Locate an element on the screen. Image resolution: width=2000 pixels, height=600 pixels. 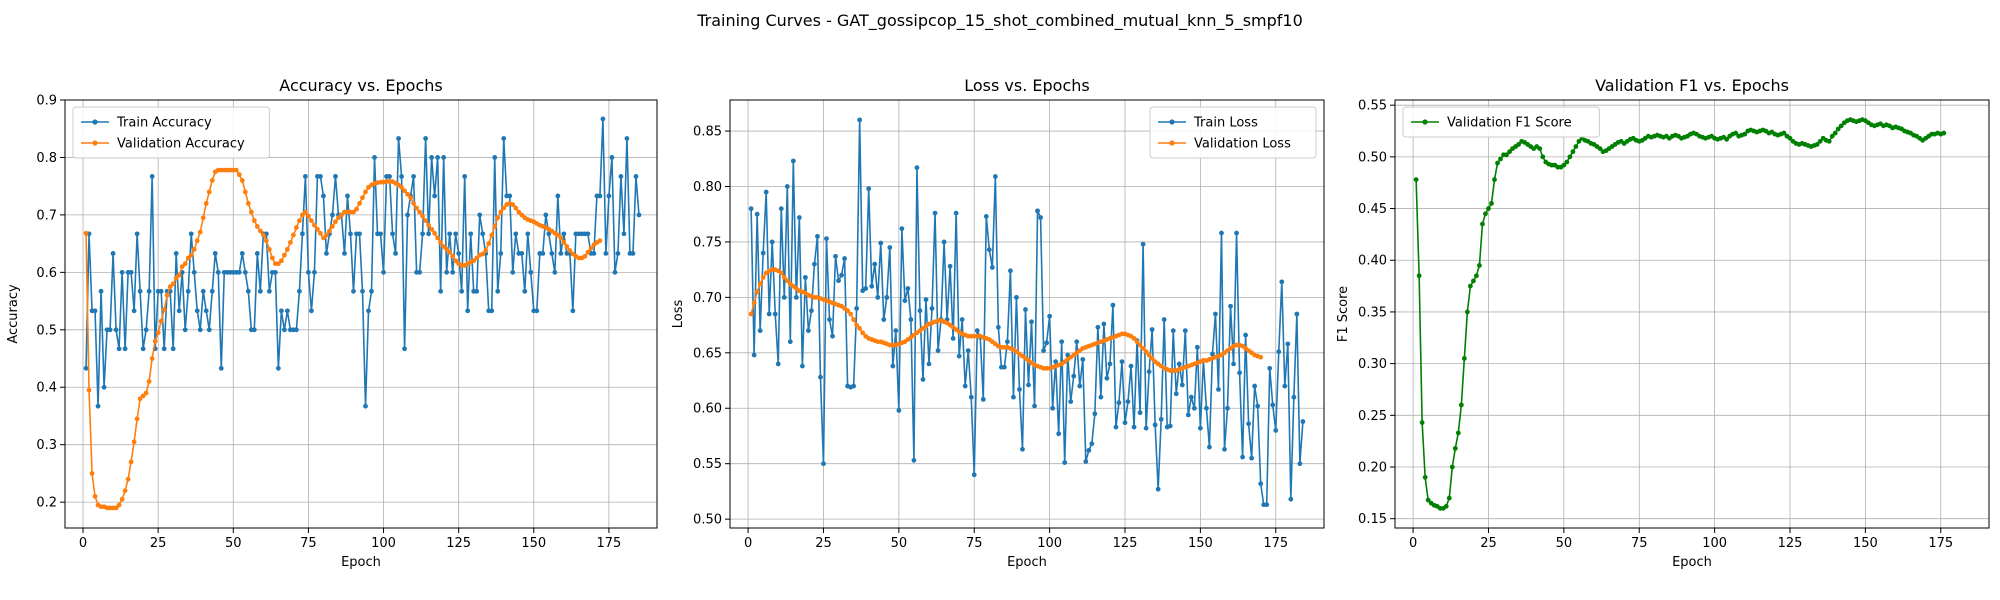
y-axis-label: F1 Score is located at coordinates (1343, 314).